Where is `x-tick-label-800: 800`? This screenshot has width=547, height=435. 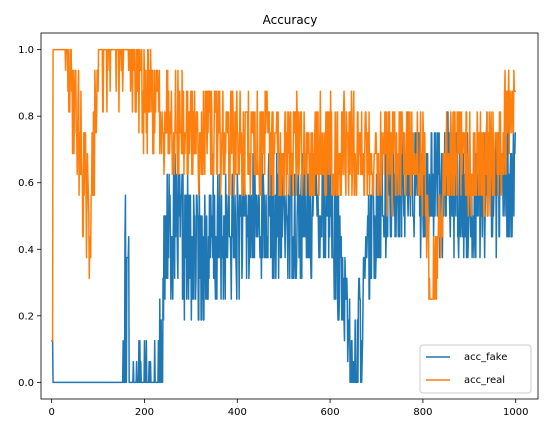
x-tick-label-800: 800 is located at coordinates (422, 412).